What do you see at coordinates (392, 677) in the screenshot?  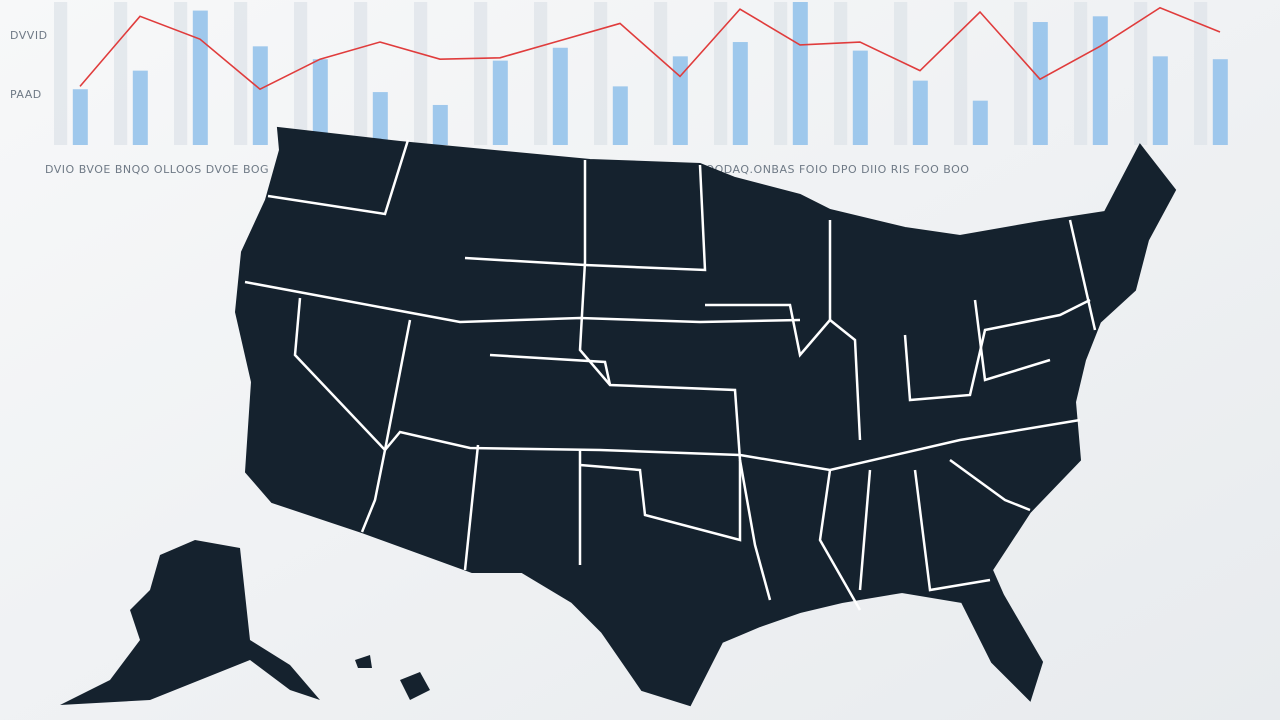 I see `hawaii` at bounding box center [392, 677].